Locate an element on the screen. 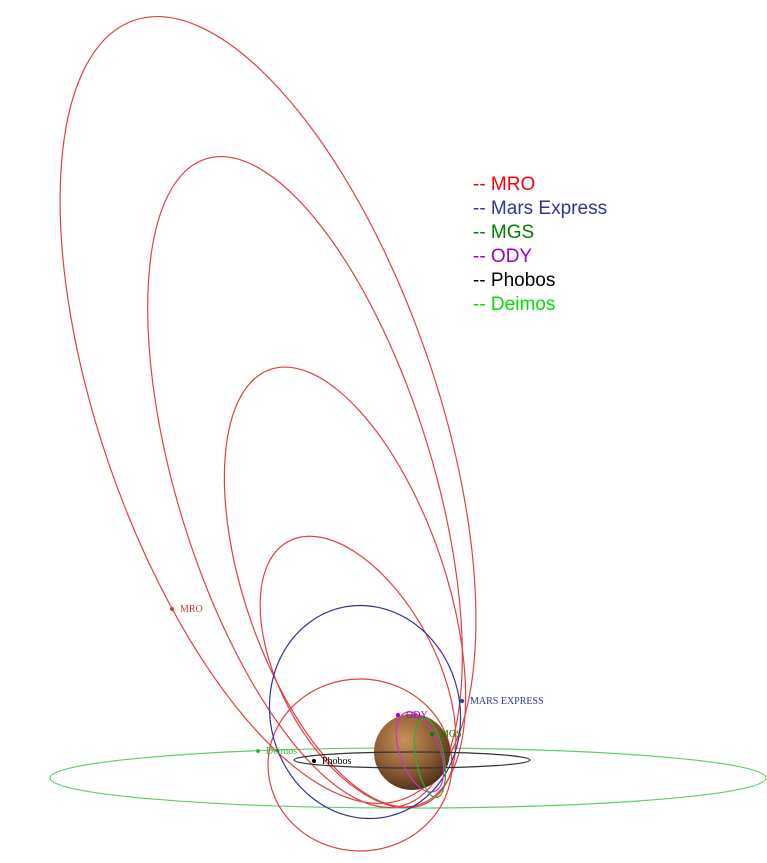 Image resolution: width=767 pixels, height=863 pixels. legend-entry: -- MGS is located at coordinates (503, 232).